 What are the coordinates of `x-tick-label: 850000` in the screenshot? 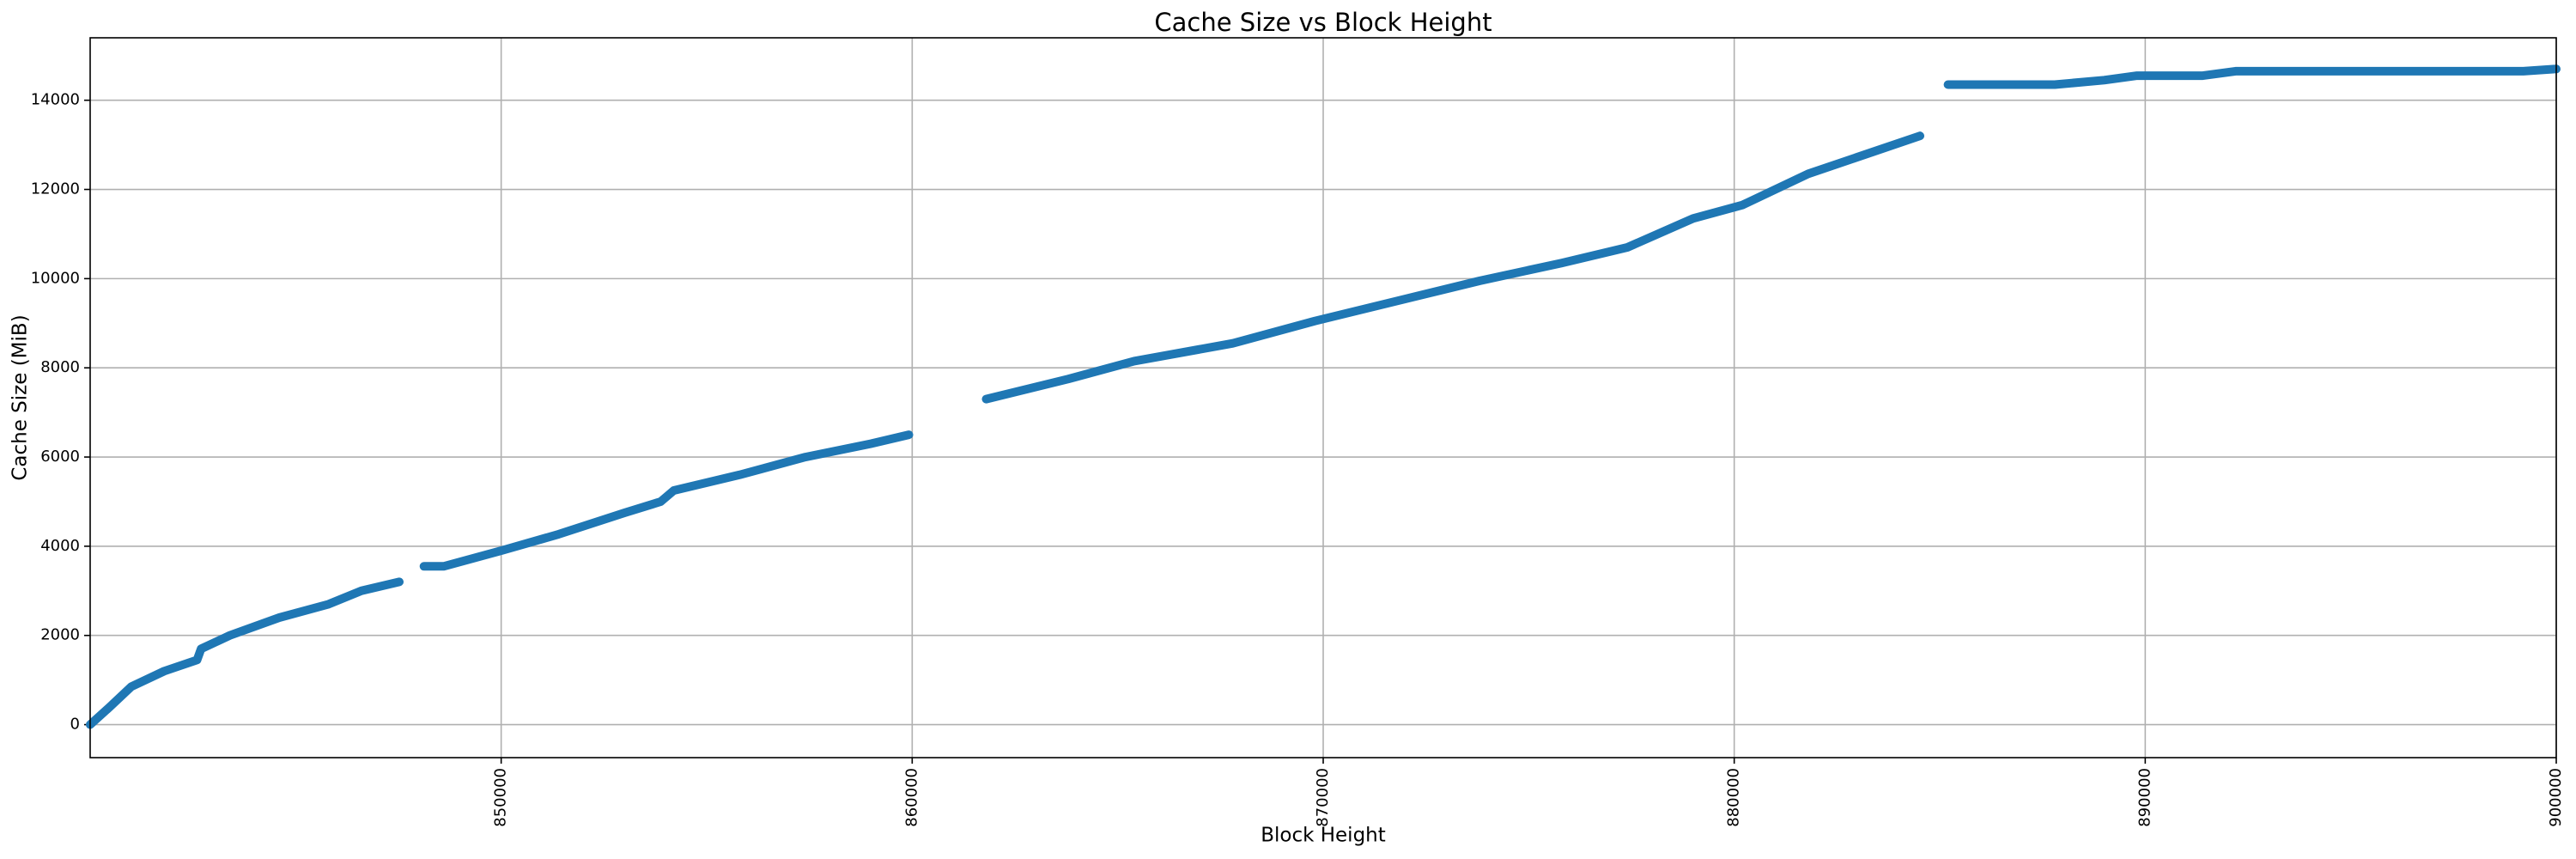 It's located at (501, 798).